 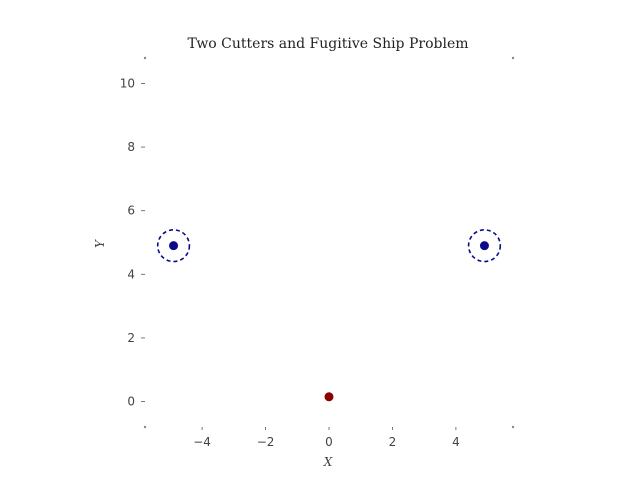 I want to click on chart-title: Two Cutters and Fugitive Ship Problem, so click(x=327, y=44).